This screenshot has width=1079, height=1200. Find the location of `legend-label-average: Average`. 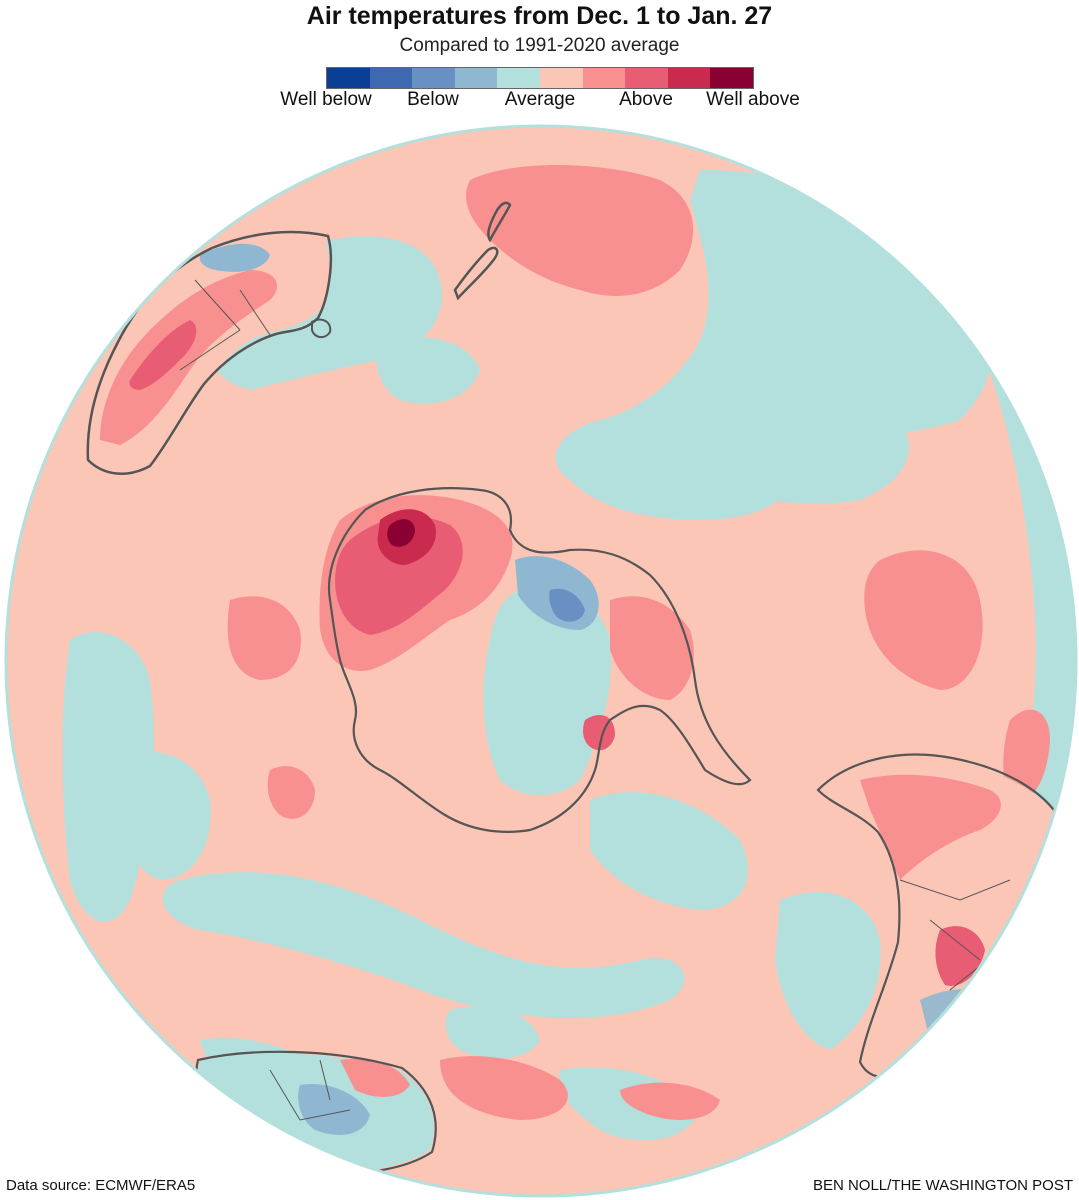

legend-label-average: Average is located at coordinates (540, 99).